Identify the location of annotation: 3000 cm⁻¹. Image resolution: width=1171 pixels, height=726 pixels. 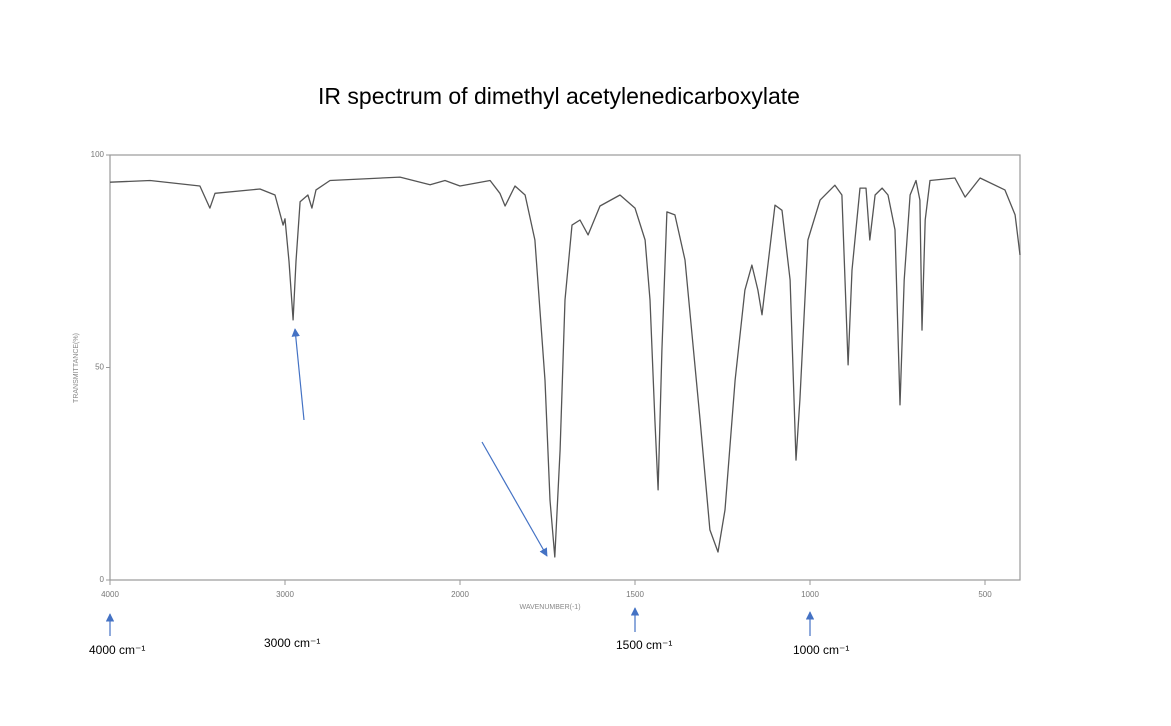
(292, 643).